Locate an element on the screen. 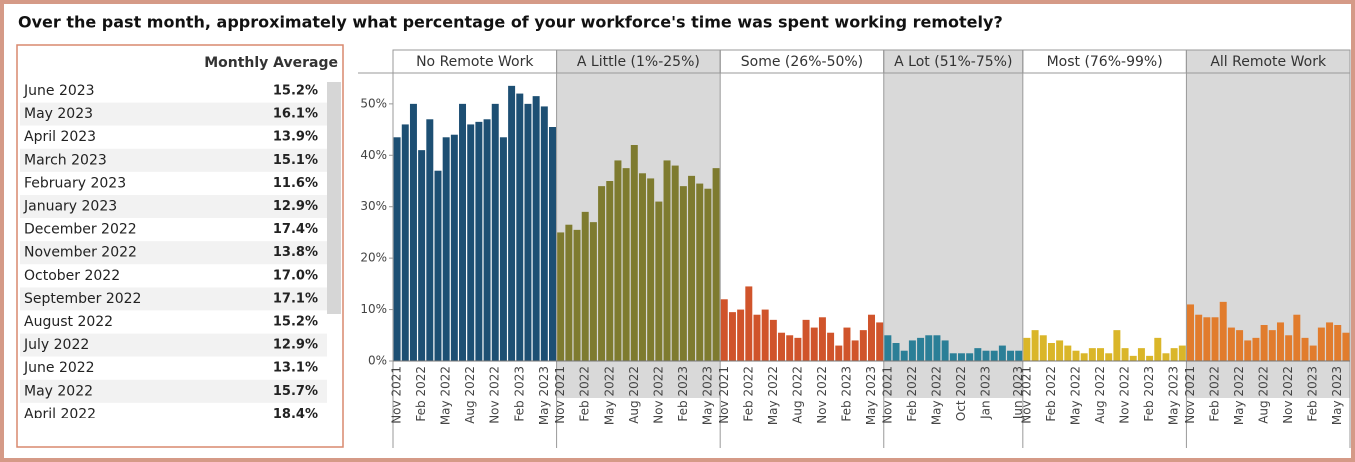 The image size is (1355, 462). row-value: 13.9% is located at coordinates (295, 137).